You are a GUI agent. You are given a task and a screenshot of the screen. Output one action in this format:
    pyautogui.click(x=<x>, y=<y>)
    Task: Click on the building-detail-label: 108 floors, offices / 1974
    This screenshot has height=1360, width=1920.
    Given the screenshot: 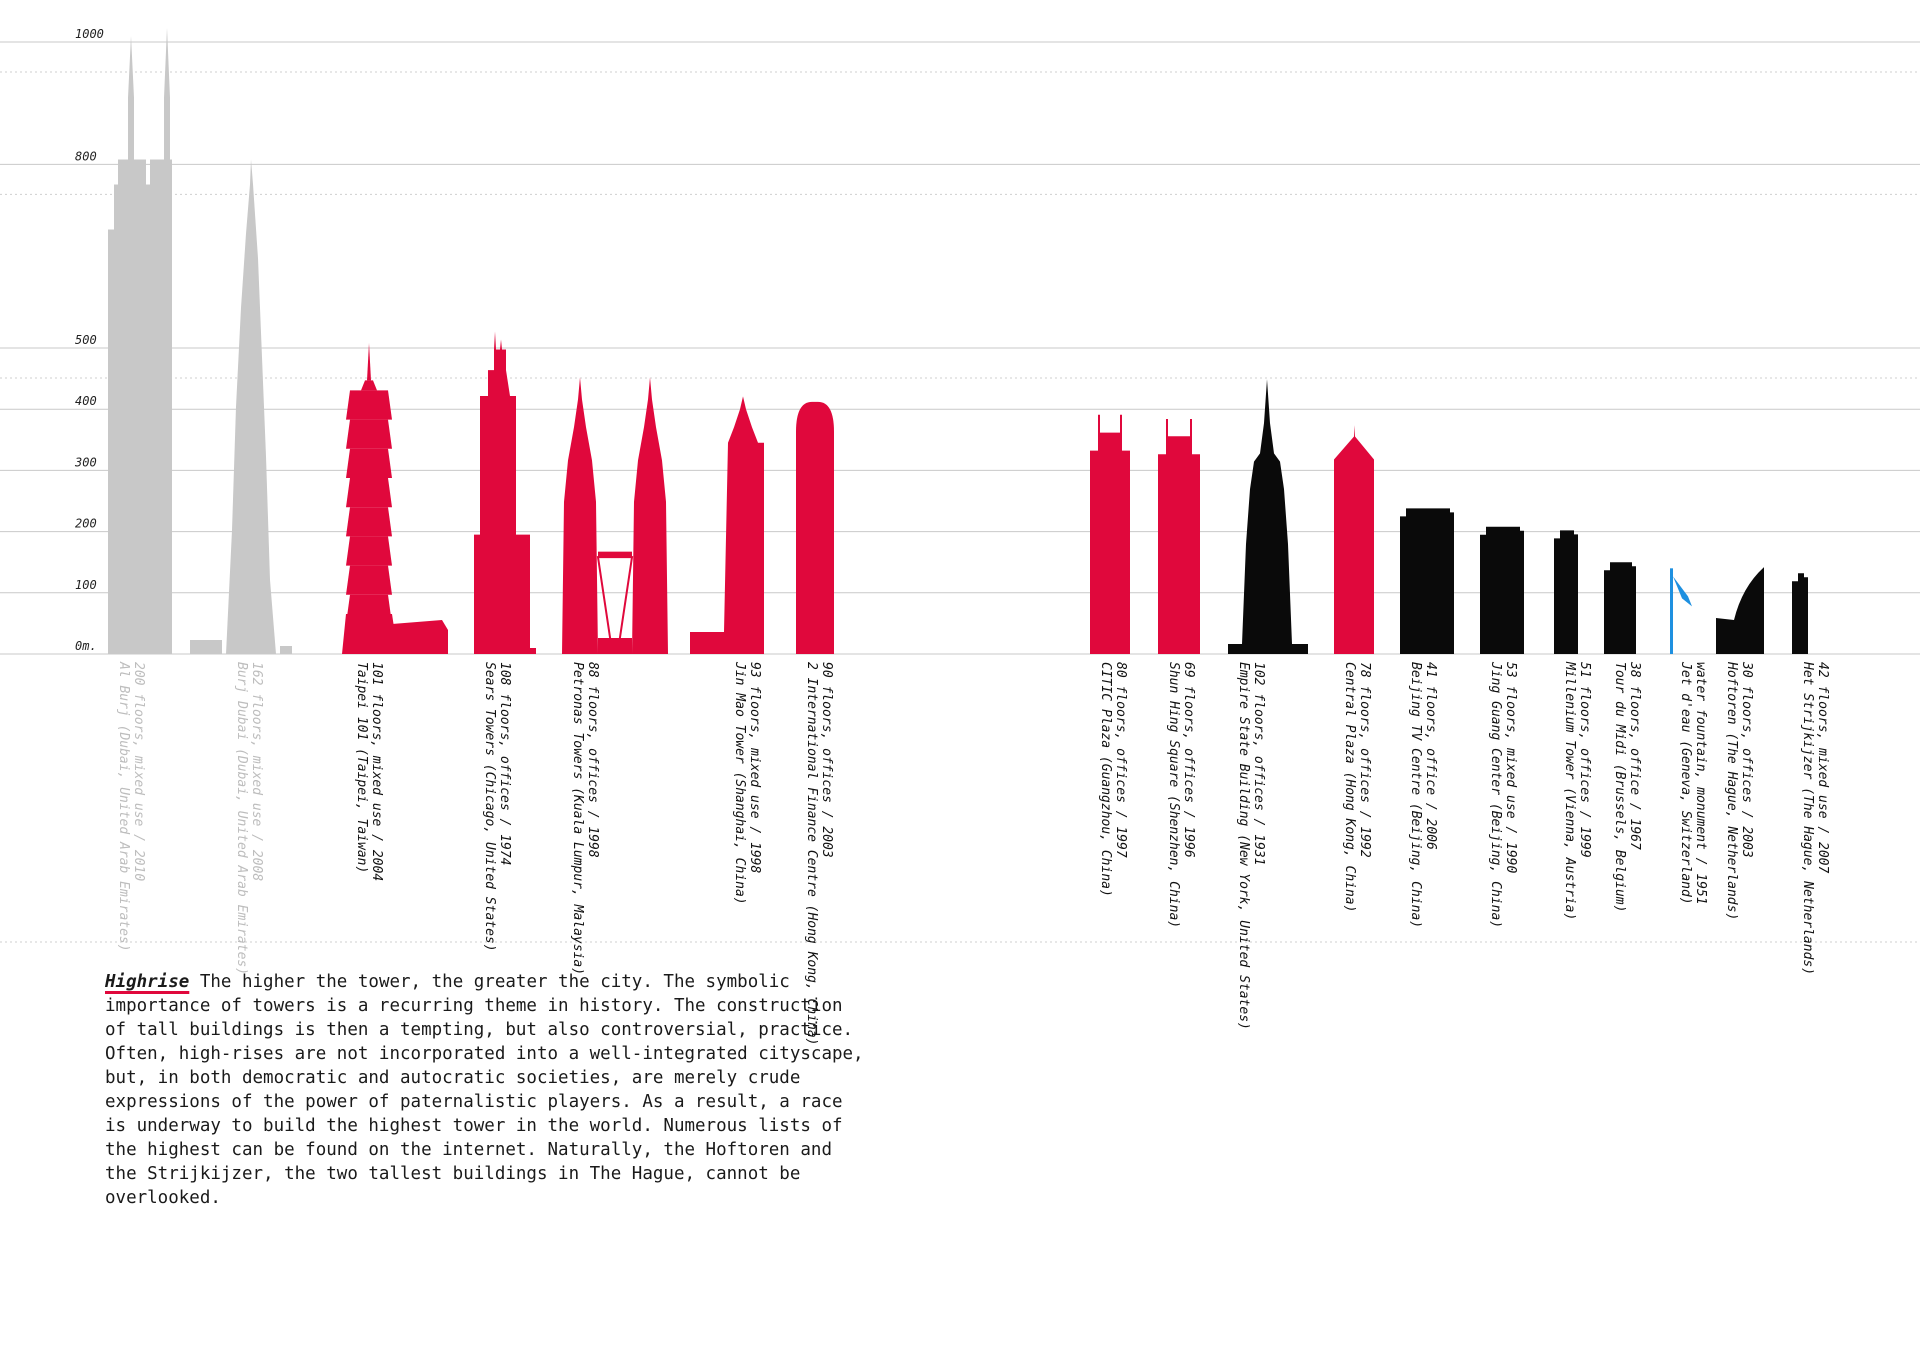 What is the action you would take?
    pyautogui.click(x=504, y=764)
    